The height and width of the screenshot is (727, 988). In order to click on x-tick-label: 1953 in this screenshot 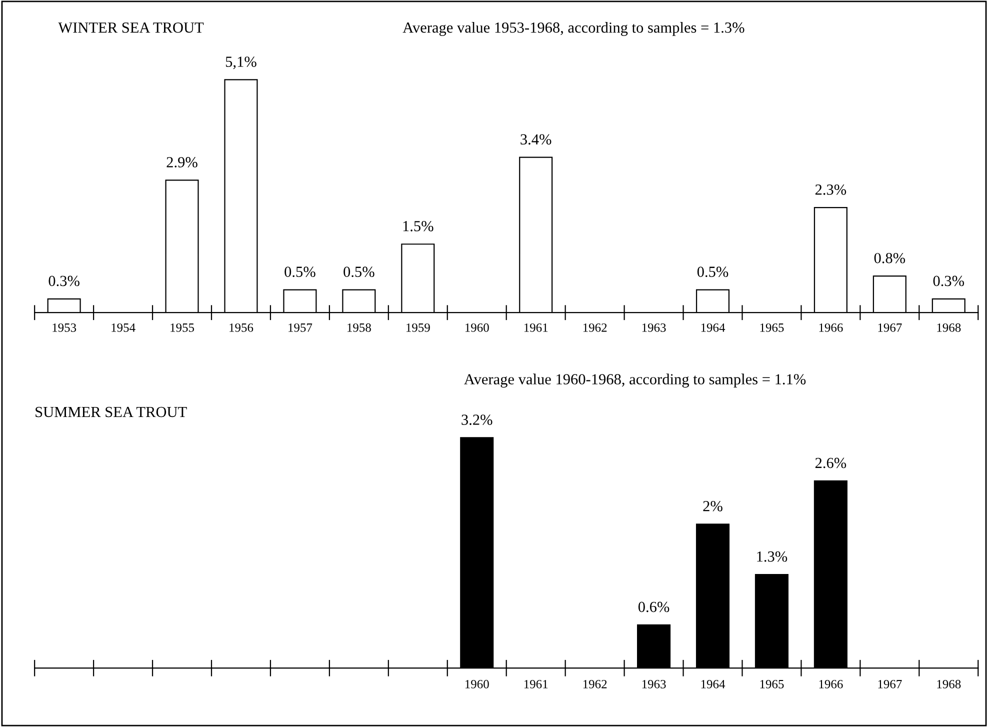, I will do `click(64, 327)`.